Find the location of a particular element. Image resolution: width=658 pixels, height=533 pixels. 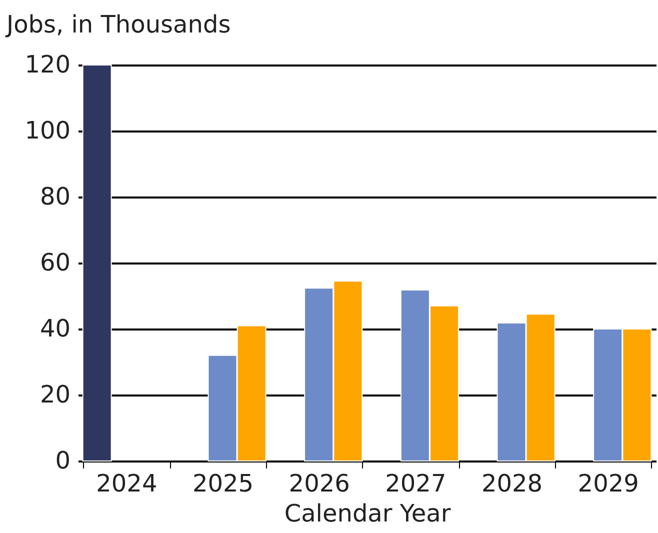

y-tick-label: 40 is located at coordinates (55, 328).